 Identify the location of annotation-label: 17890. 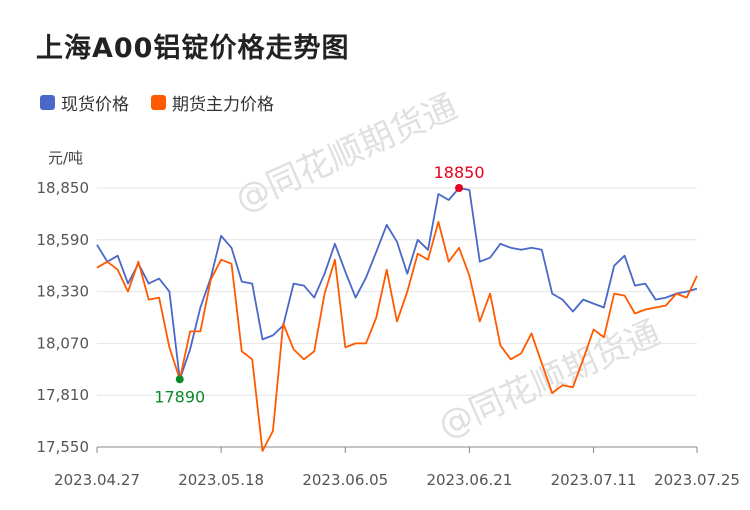
(179, 396).